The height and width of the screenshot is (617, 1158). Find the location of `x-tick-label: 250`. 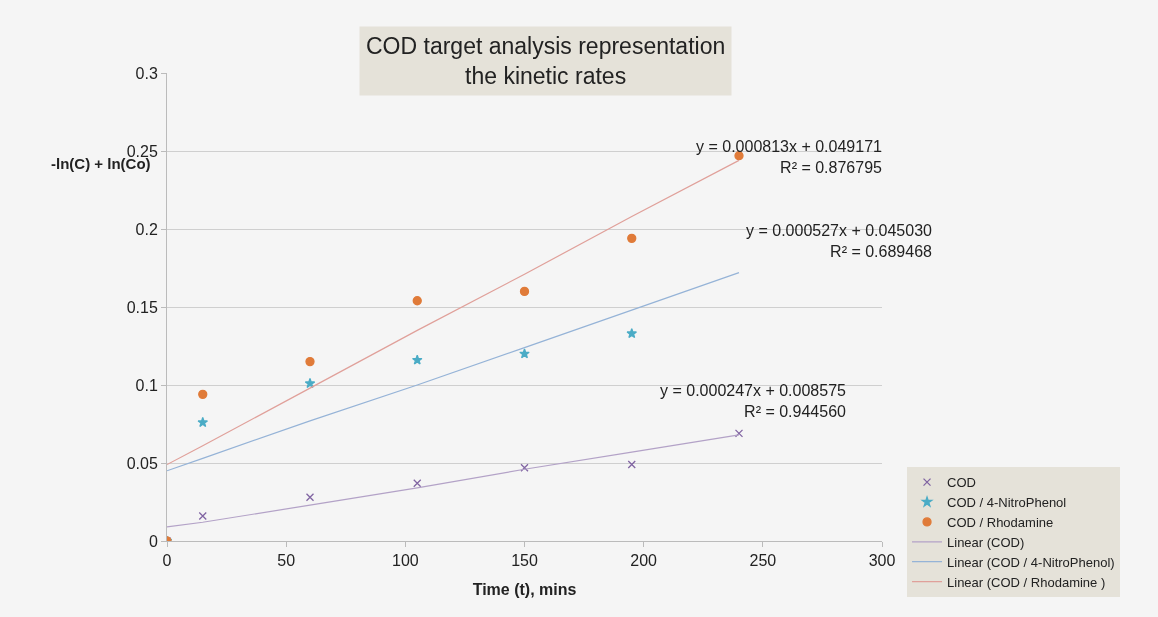

x-tick-label: 250 is located at coordinates (763, 561).